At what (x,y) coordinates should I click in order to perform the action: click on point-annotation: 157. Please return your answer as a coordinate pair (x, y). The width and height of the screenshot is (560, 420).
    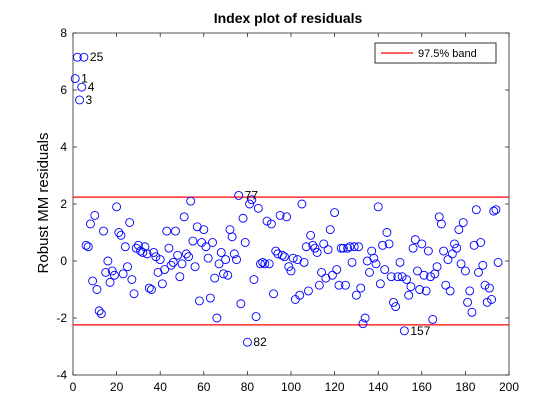
    Looking at the image, I should click on (420, 331).